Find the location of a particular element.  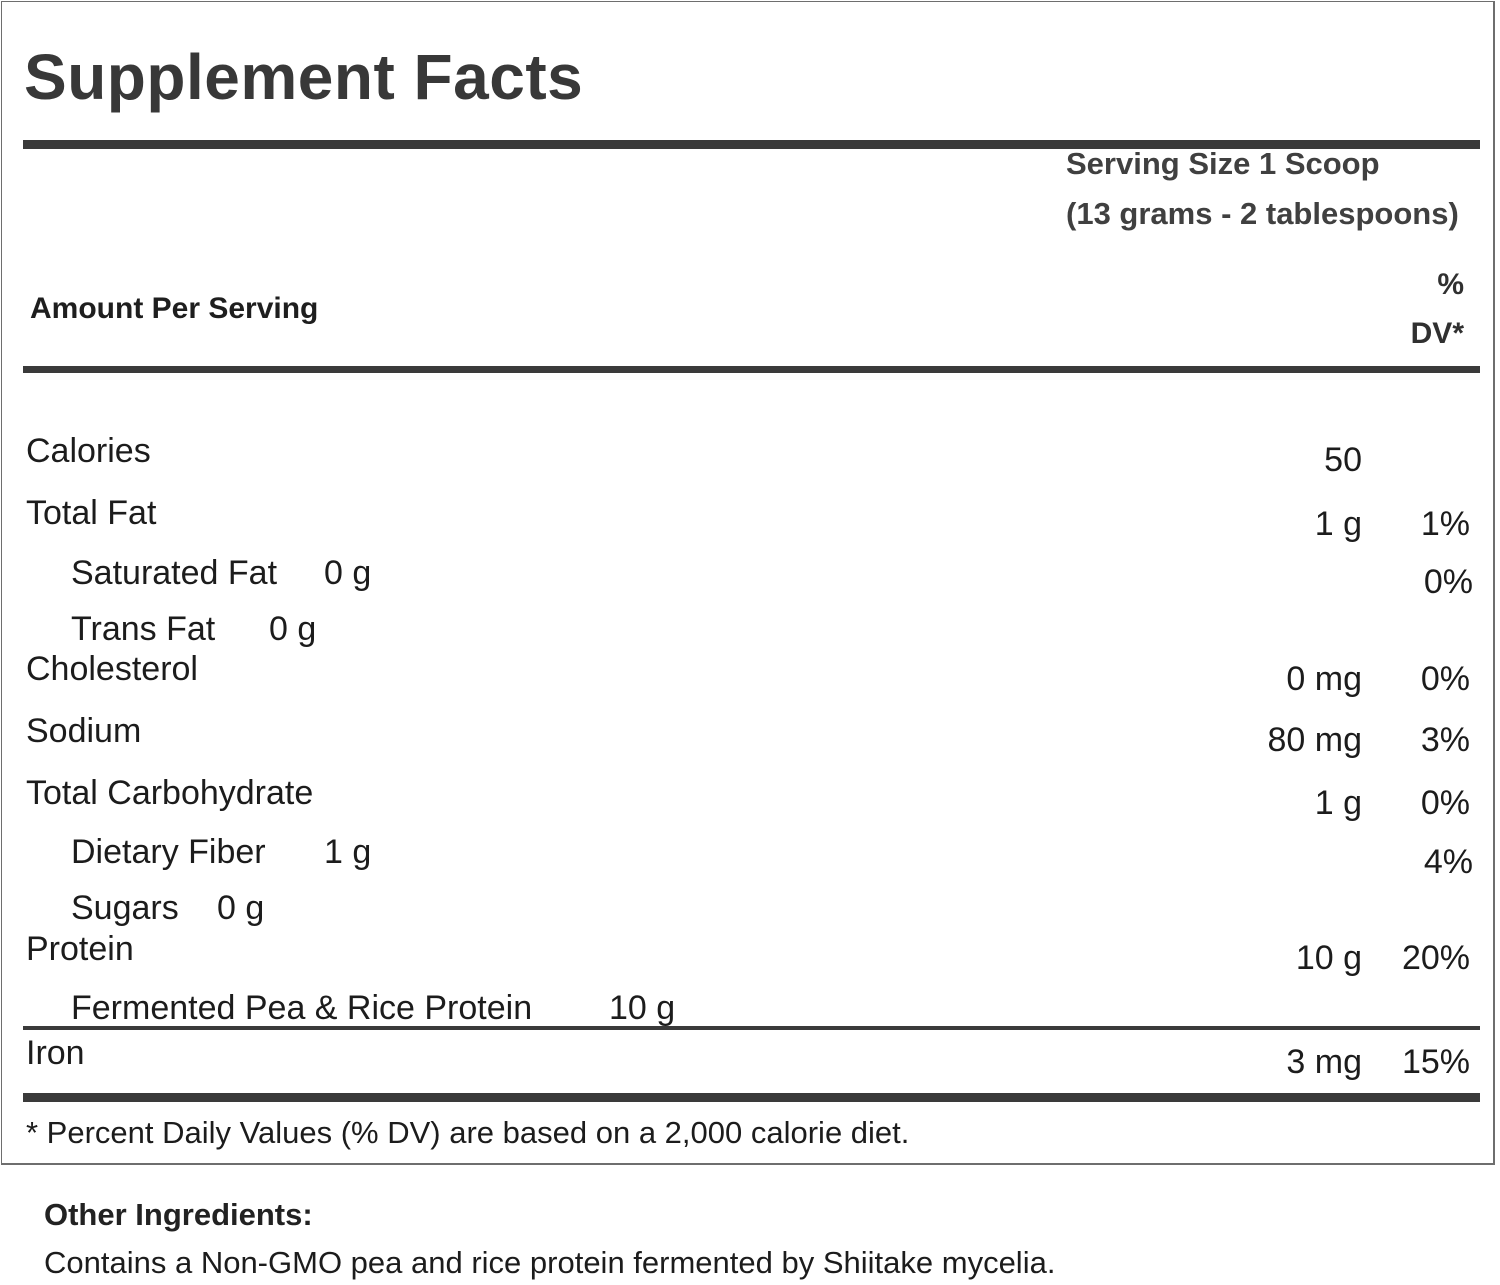

serving-size: Serving Size 1 Scoop is located at coordinates (1223, 163).